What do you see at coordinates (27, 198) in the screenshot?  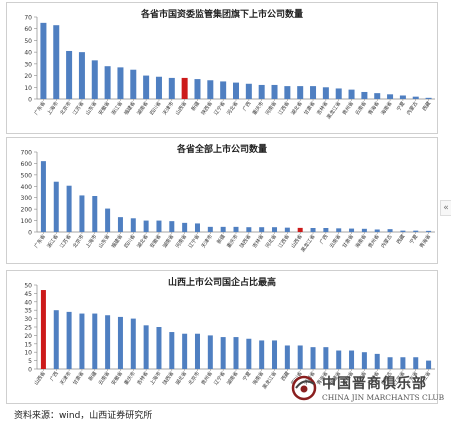 I see `chart-2-ytick-label: 300` at bounding box center [27, 198].